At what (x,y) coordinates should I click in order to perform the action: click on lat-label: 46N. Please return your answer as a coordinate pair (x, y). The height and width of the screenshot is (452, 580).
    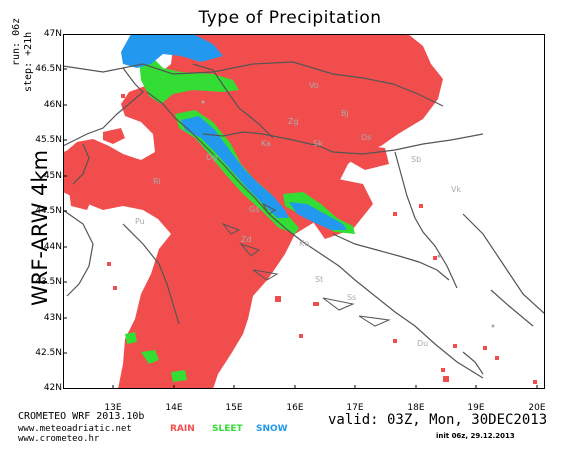
    Looking at the image, I should click on (52, 105).